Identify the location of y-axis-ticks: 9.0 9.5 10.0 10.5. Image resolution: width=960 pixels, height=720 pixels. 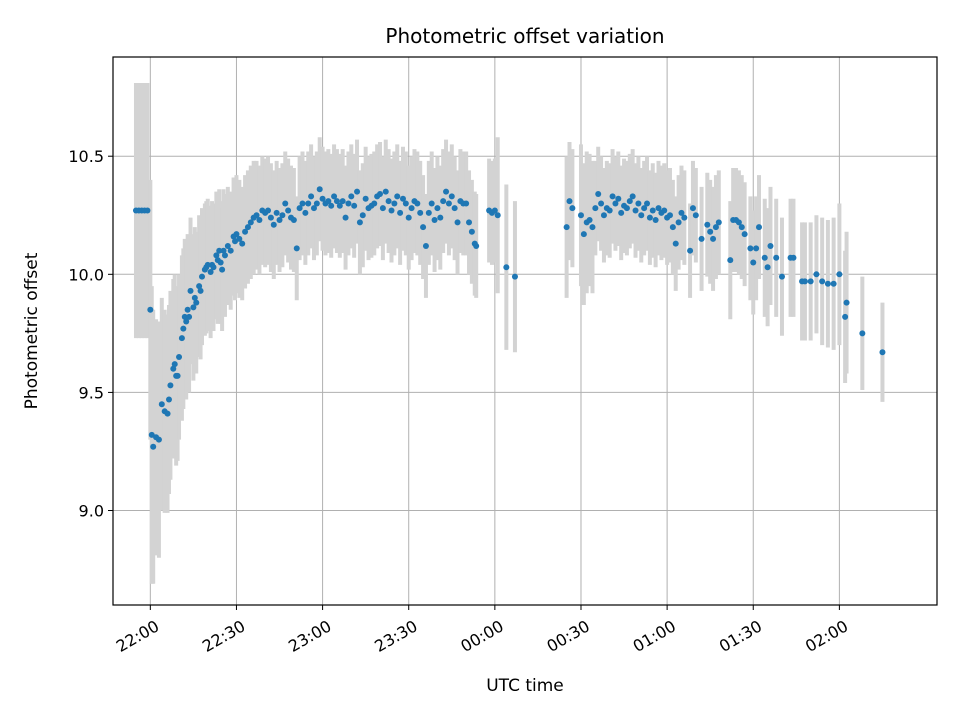
(90, 334).